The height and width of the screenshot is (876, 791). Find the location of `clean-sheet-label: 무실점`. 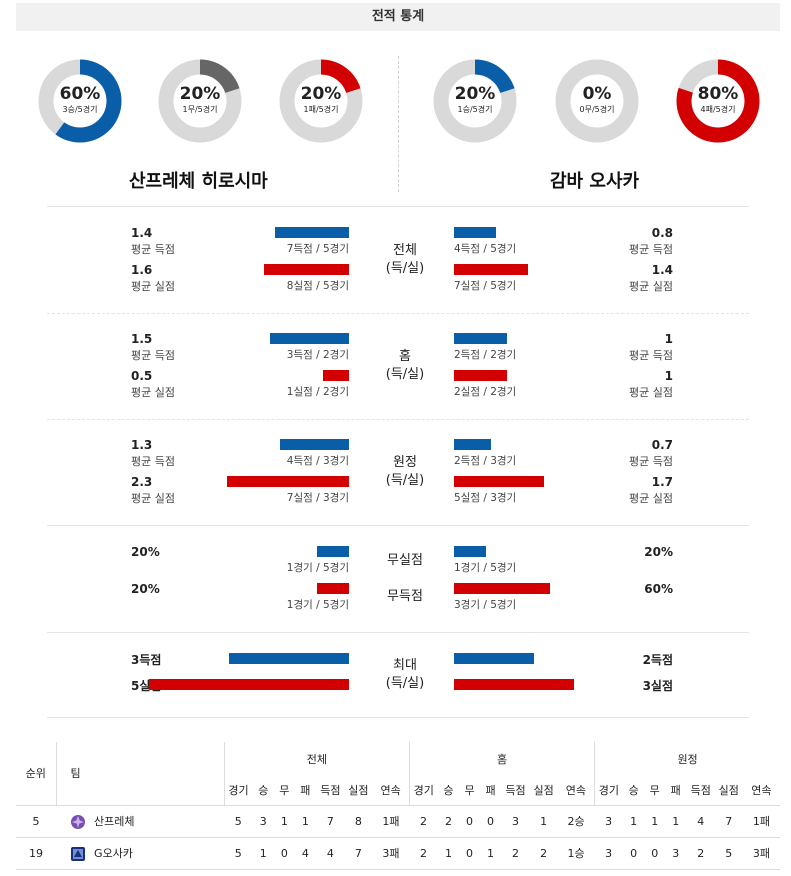

clean-sheet-label: 무실점 is located at coordinates (405, 560).